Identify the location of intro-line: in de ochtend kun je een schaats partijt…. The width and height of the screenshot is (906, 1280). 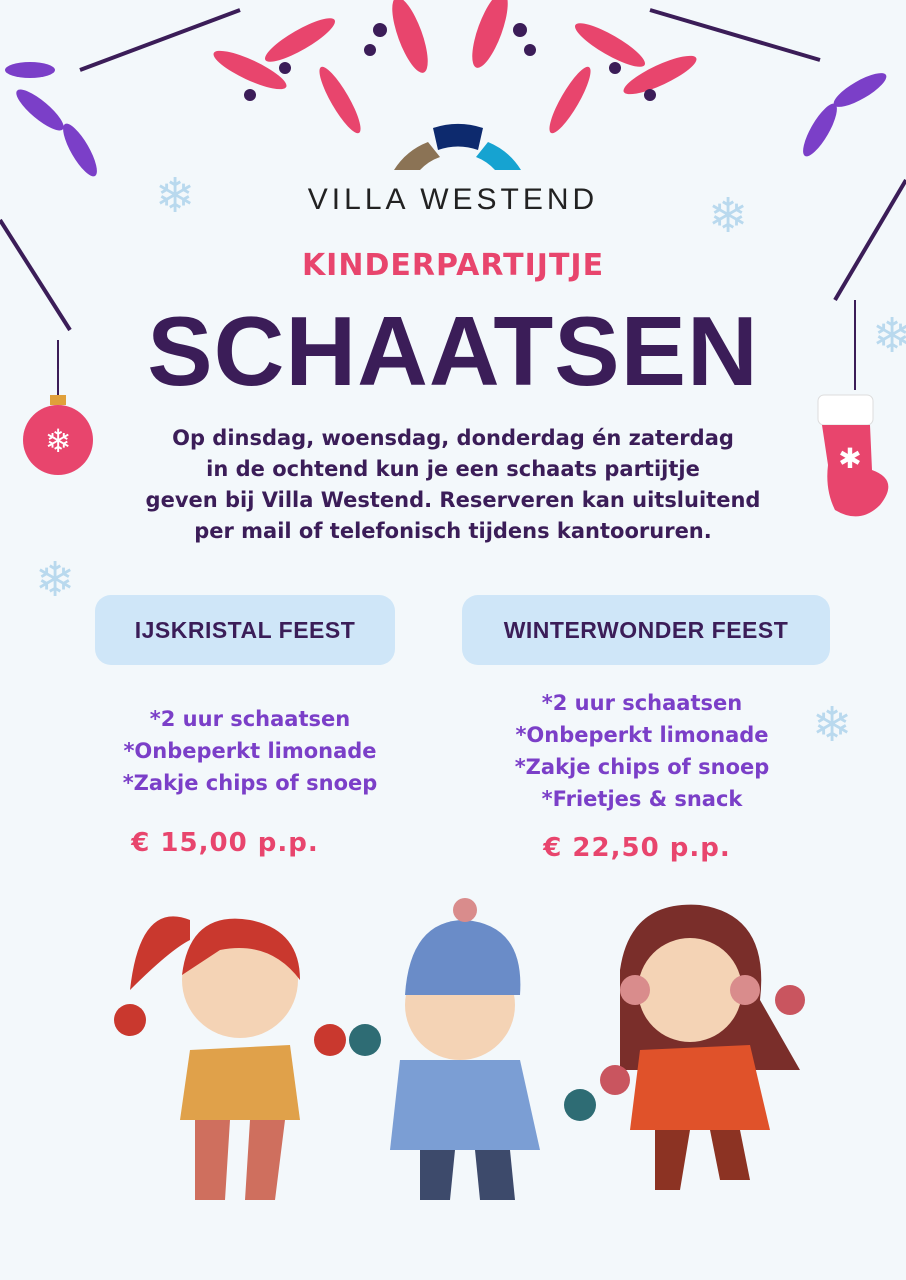
(453, 469).